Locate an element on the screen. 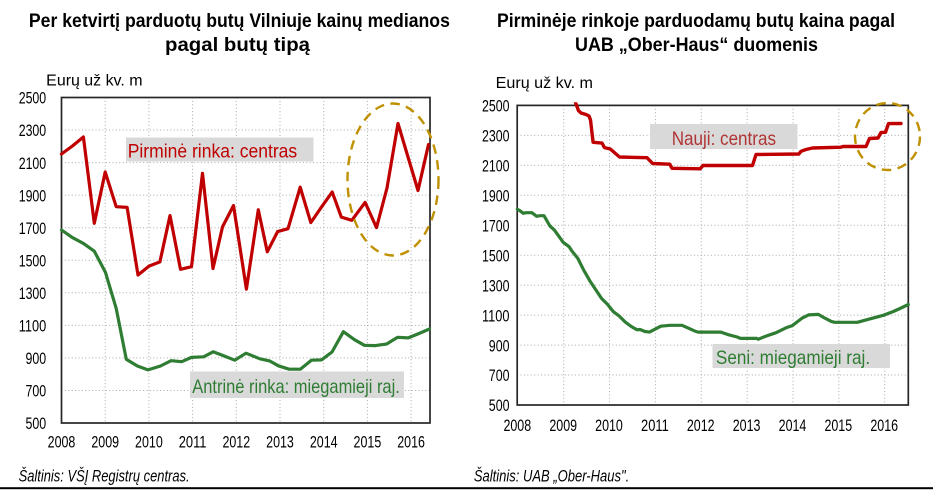 The height and width of the screenshot is (491, 933). svg-text: Seni: miegamieji raj. is located at coordinates (793, 358).